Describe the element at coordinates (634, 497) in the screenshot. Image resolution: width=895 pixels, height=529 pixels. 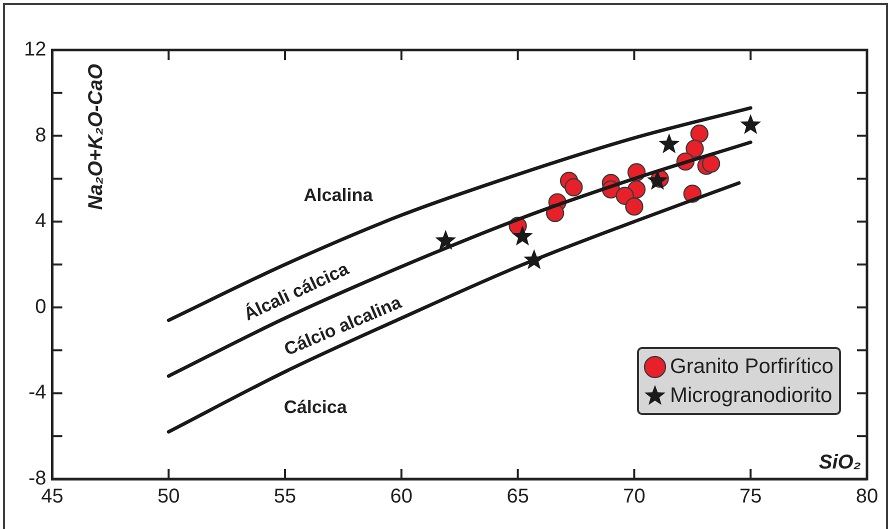
I see `x-tick-label: 70` at that location.